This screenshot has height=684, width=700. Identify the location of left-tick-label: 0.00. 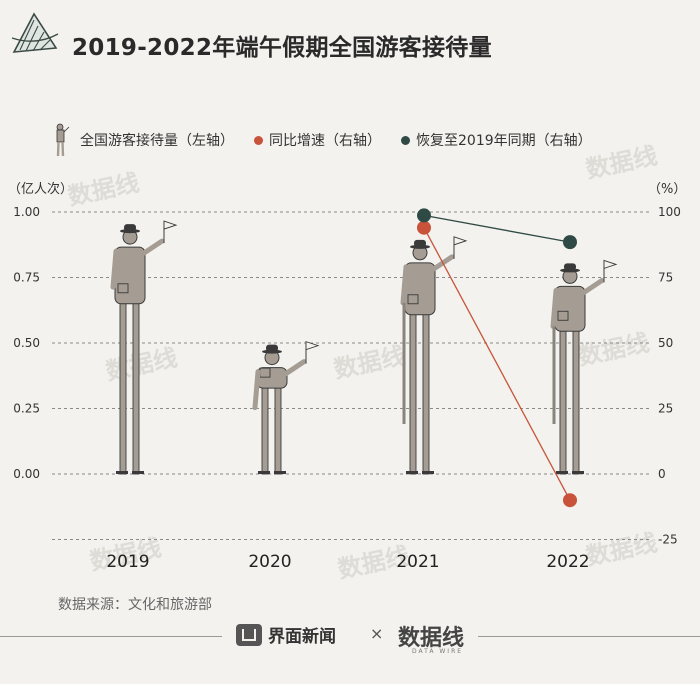
(26, 474).